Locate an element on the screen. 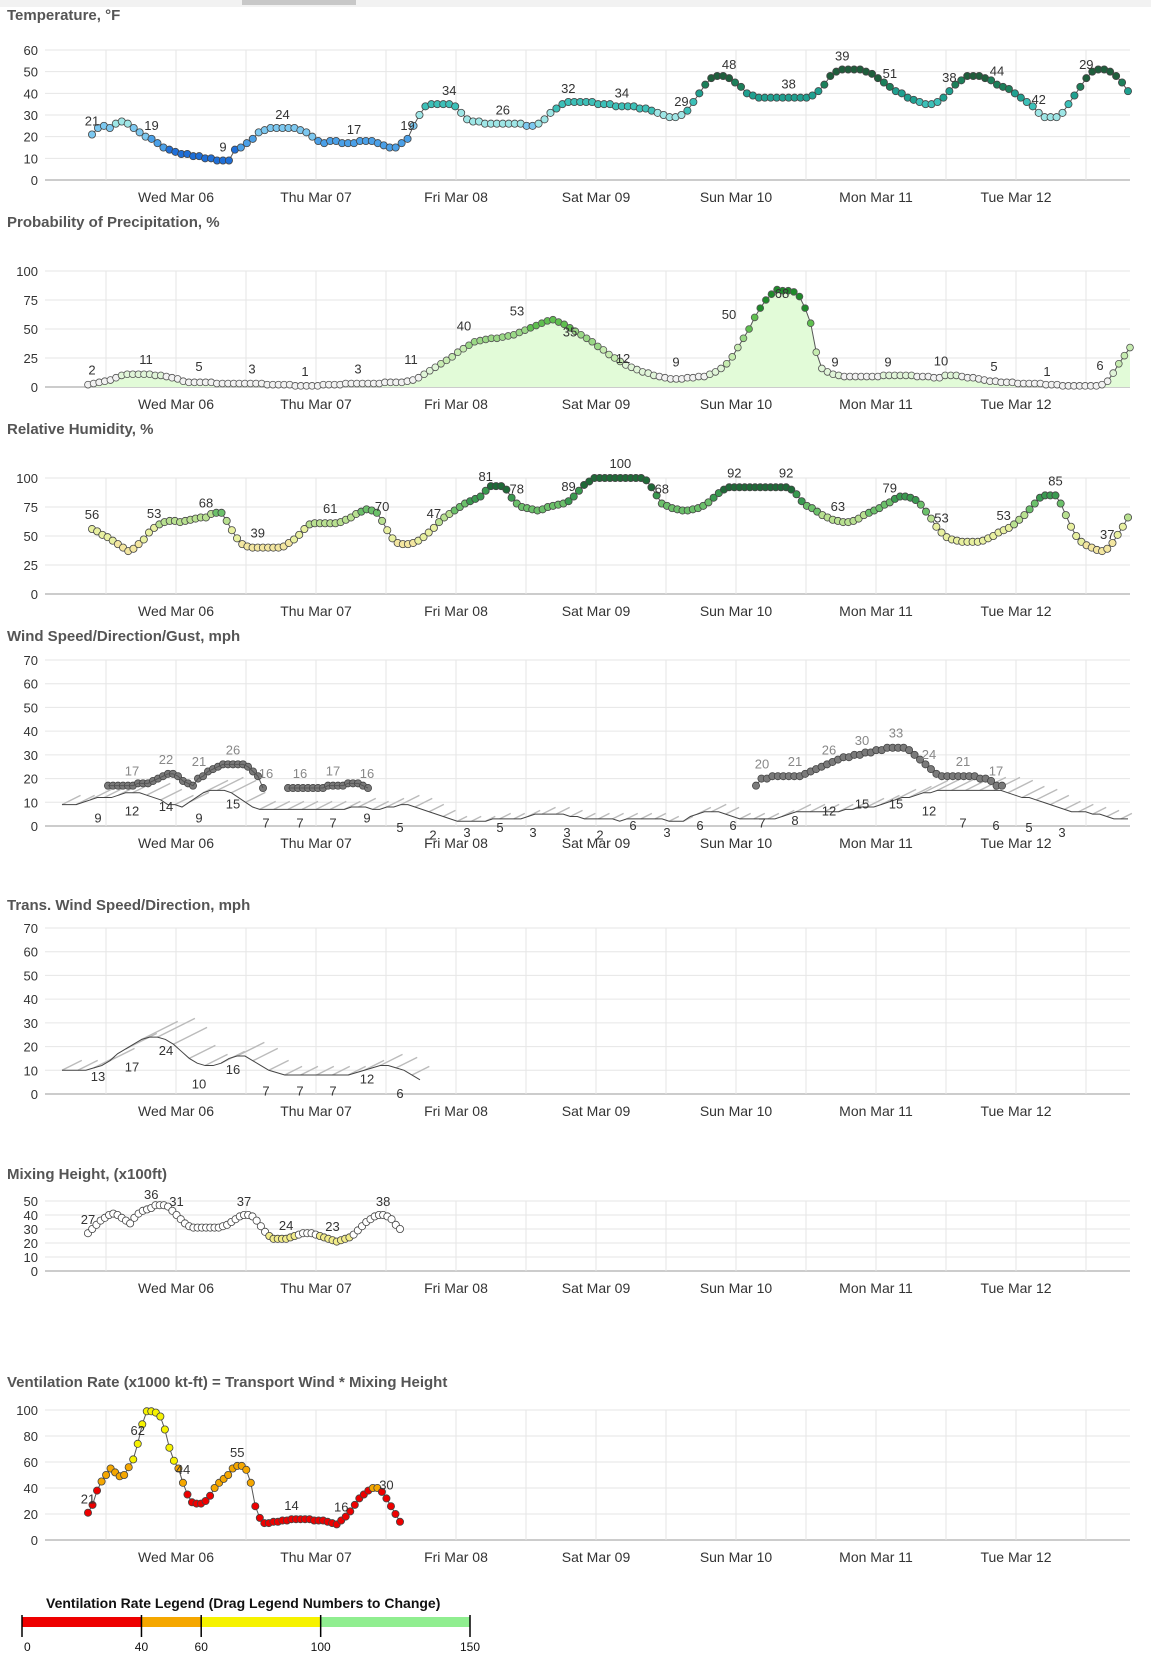 The width and height of the screenshot is (1151, 1657). data-label: 78 is located at coordinates (517, 489).